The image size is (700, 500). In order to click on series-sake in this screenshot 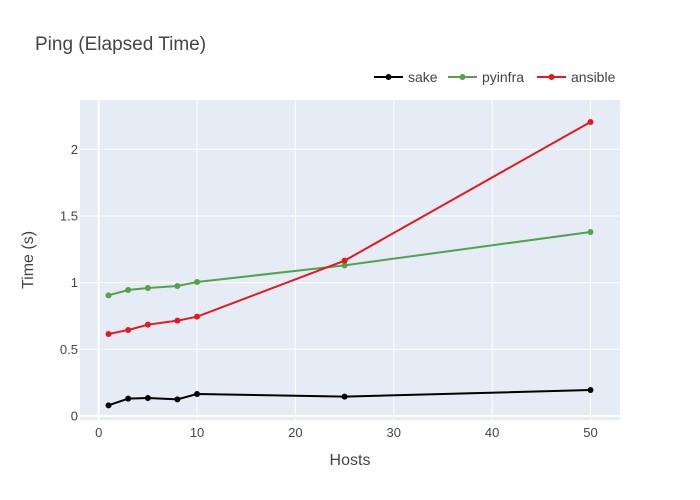, I will do `click(349, 398)`.